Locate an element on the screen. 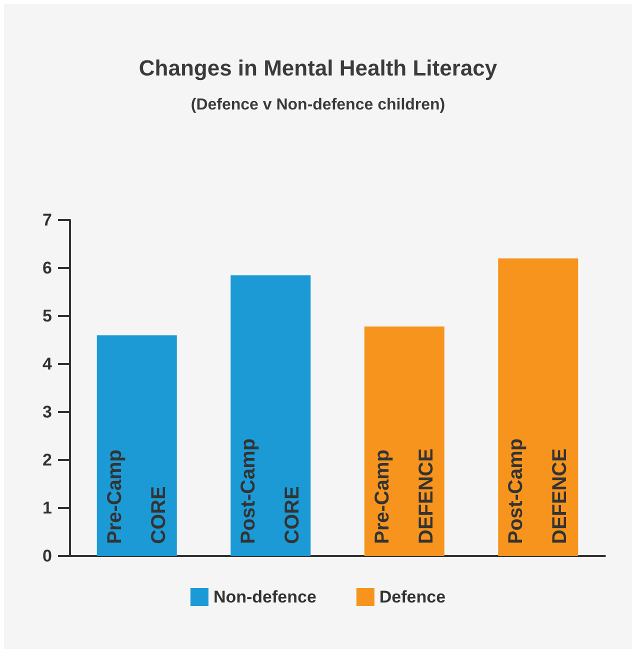 The height and width of the screenshot is (653, 638). x-tick-label: Post-Camp CORE is located at coordinates (271, 491).